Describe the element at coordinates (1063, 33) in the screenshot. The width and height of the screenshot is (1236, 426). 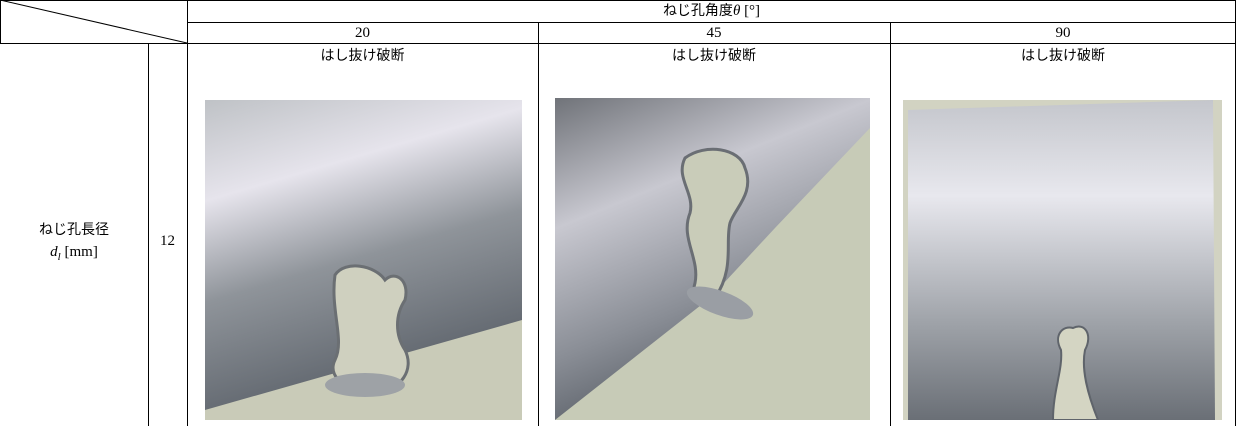
I see `column-header: 90` at that location.